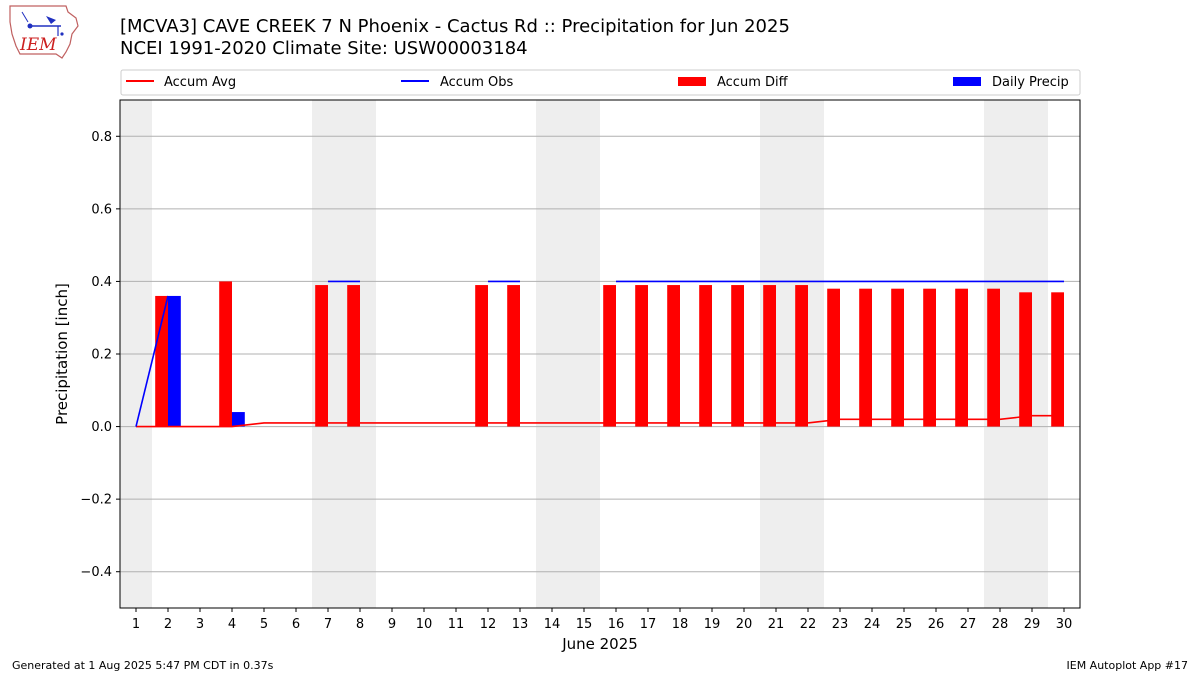 The height and width of the screenshot is (675, 1200). What do you see at coordinates (101, 427) in the screenshot?
I see `y-tick-label: 0.0` at bounding box center [101, 427].